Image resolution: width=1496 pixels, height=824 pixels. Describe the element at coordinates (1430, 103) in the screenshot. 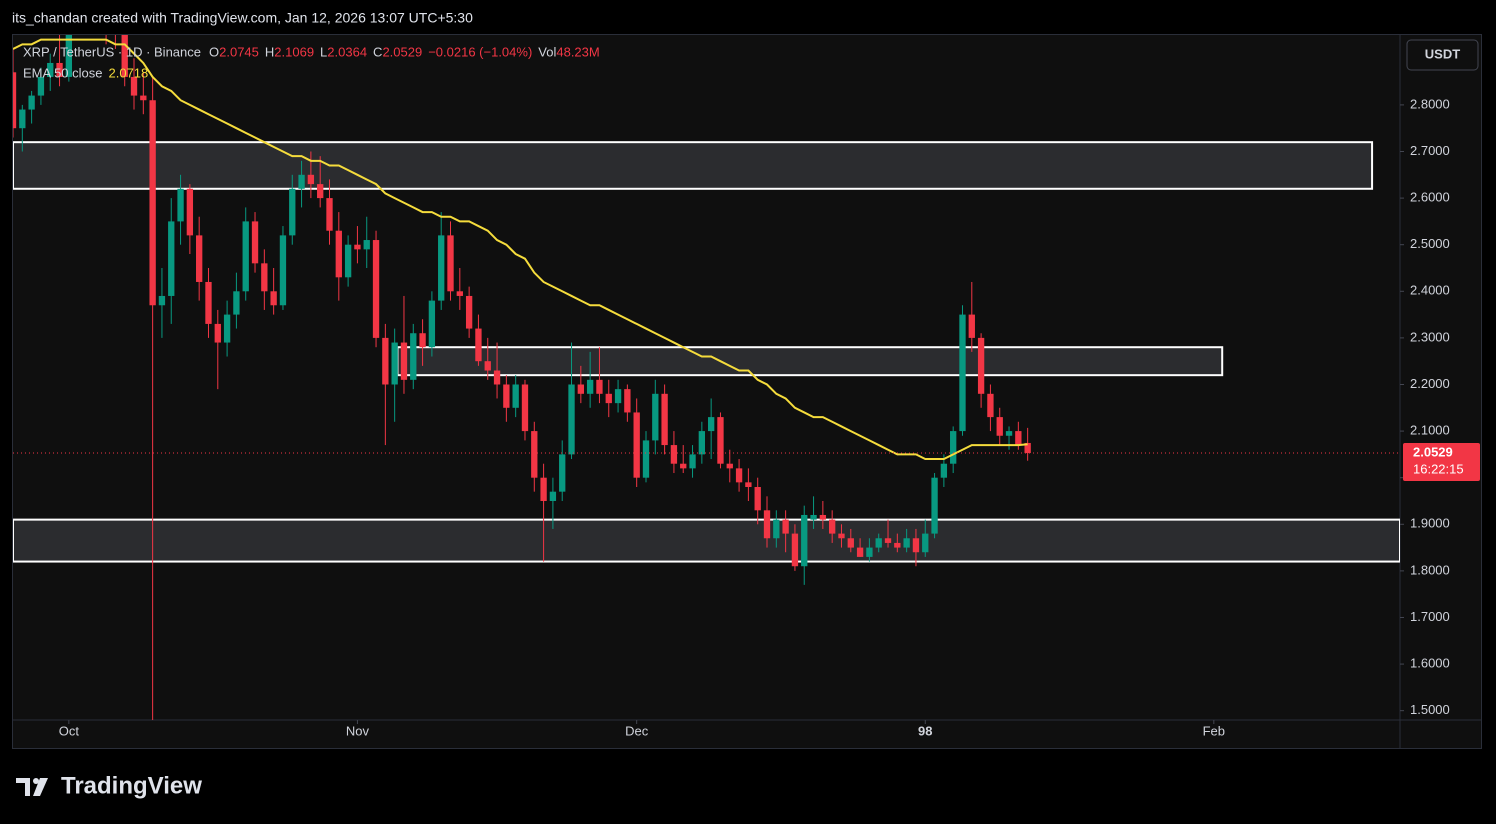

I see `y-tick-label: 2.8000` at that location.